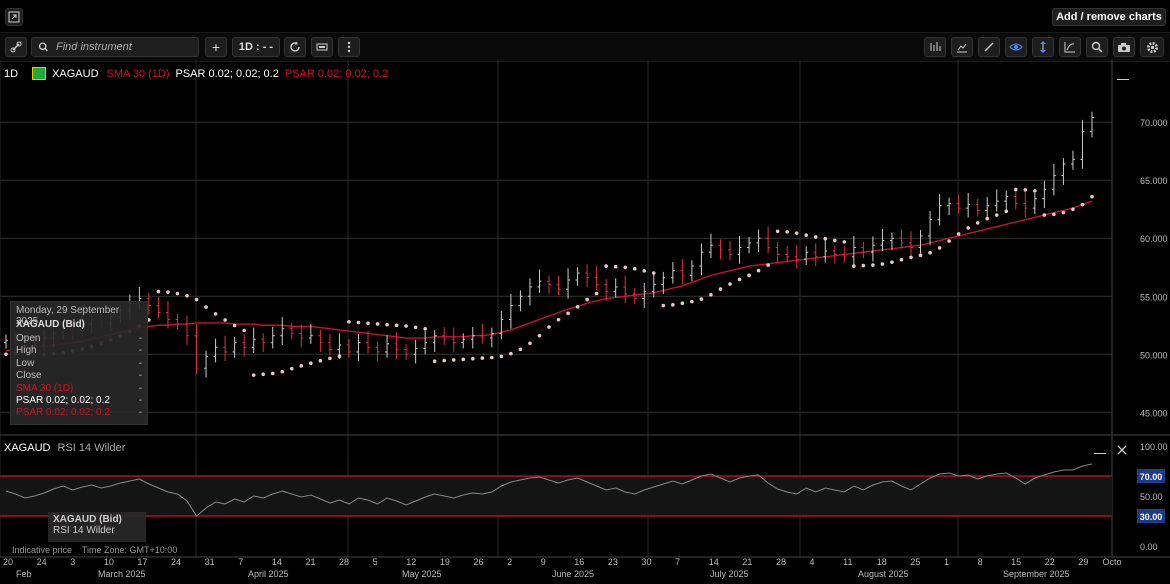  I want to click on price-tick-label: 65.000, so click(1154, 181).